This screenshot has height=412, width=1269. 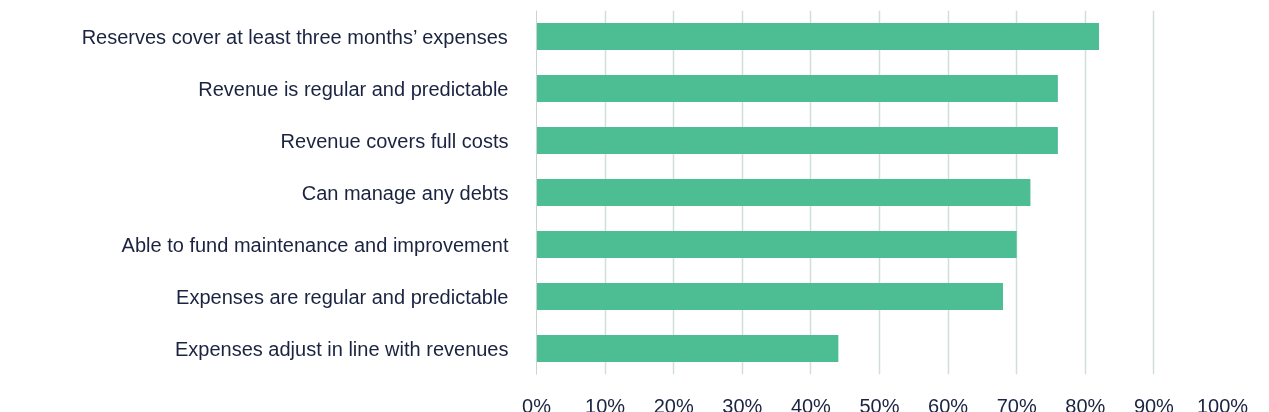 What do you see at coordinates (341, 348) in the screenshot?
I see `y-tick-label: Expenses adjust in line with revenues` at bounding box center [341, 348].